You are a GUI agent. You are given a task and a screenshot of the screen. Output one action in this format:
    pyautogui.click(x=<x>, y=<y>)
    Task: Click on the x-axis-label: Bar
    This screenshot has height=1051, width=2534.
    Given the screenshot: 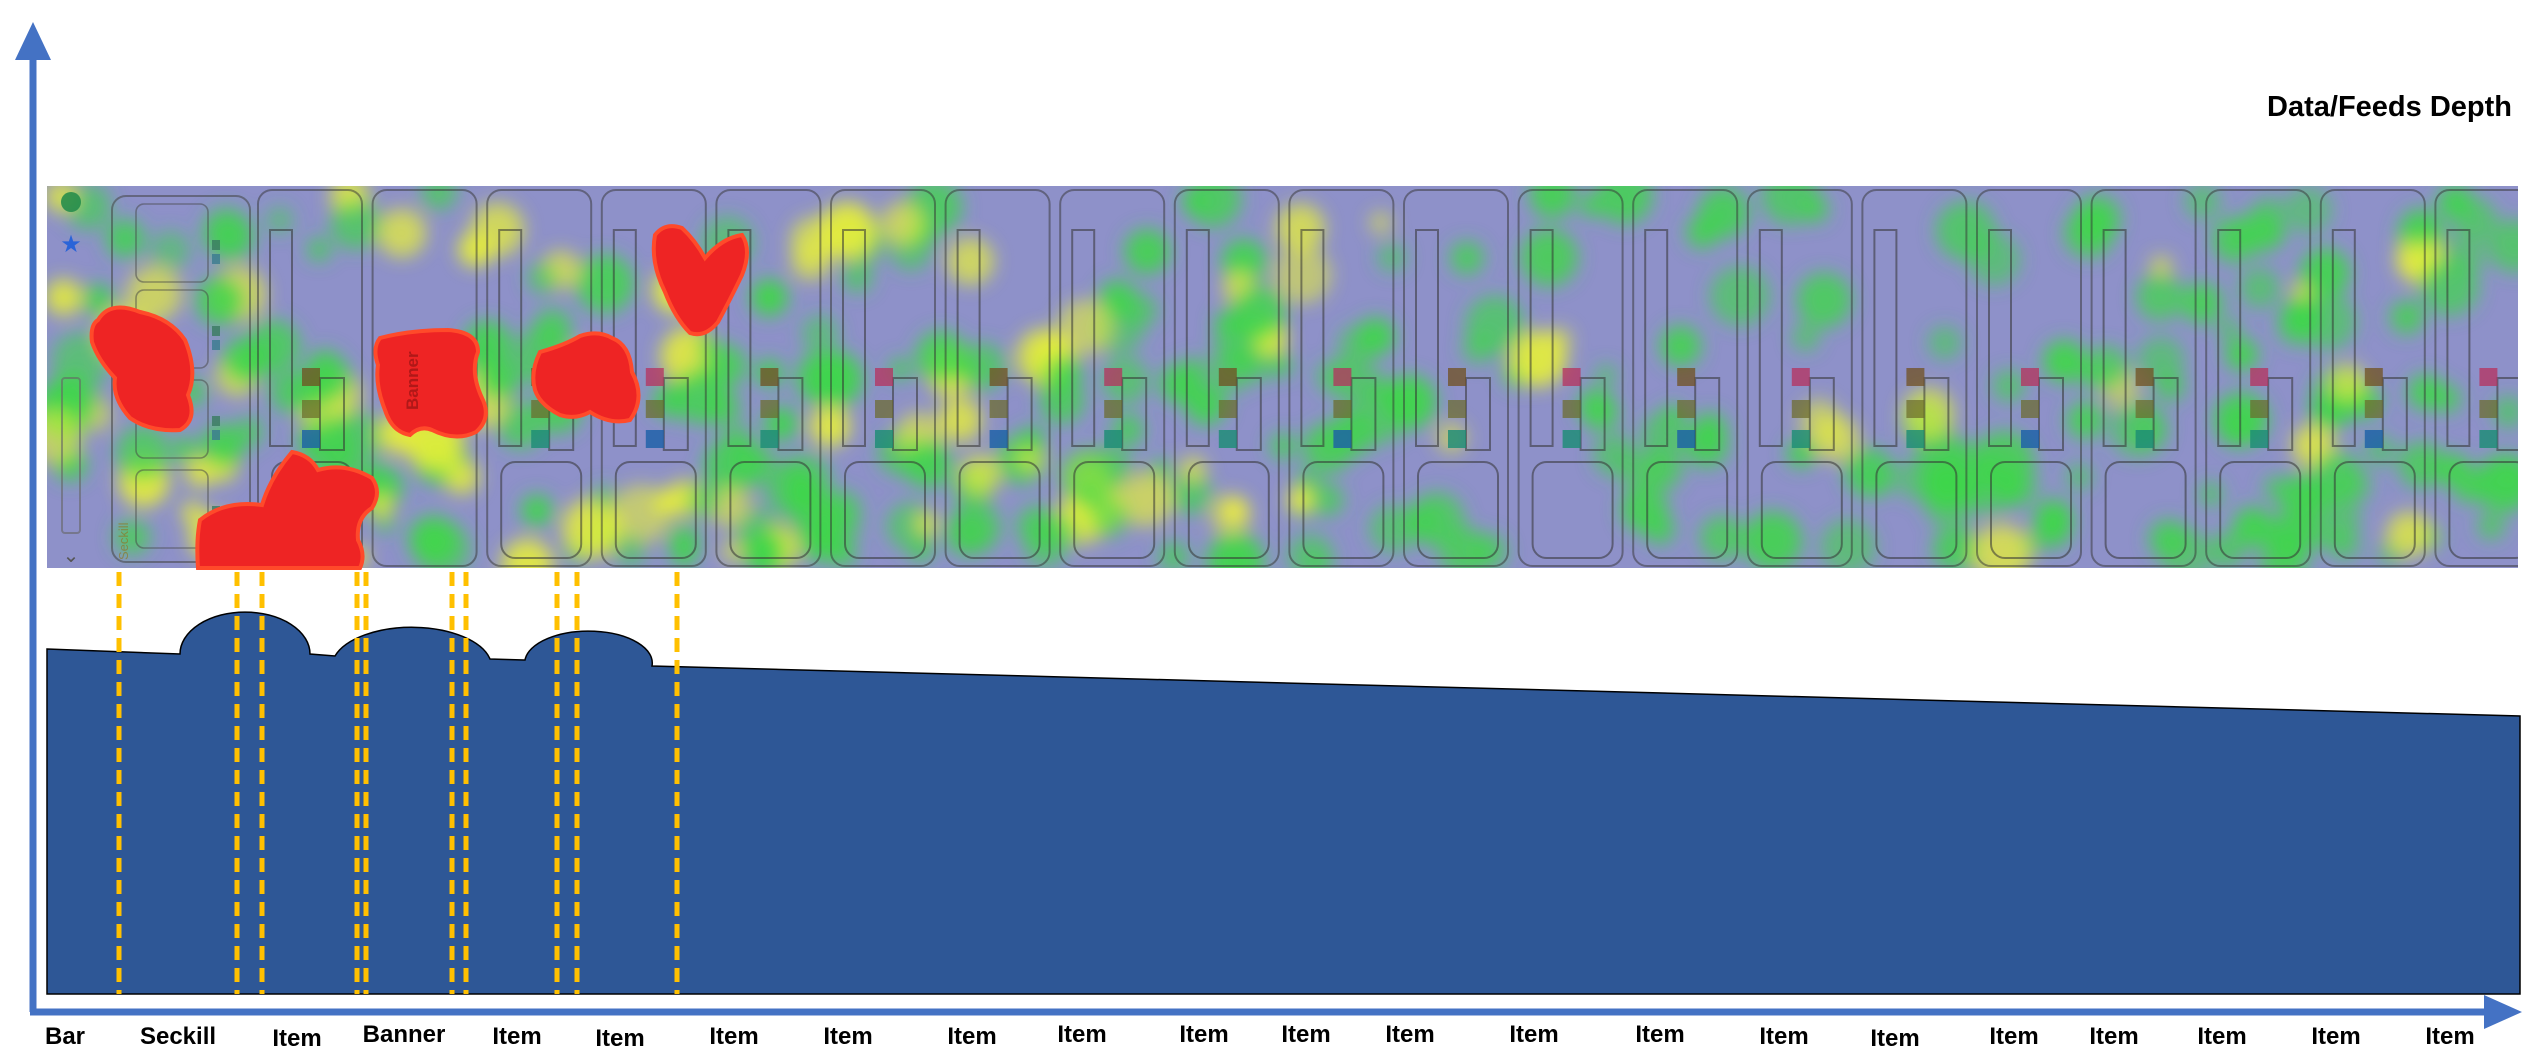 What is the action you would take?
    pyautogui.click(x=65, y=1036)
    